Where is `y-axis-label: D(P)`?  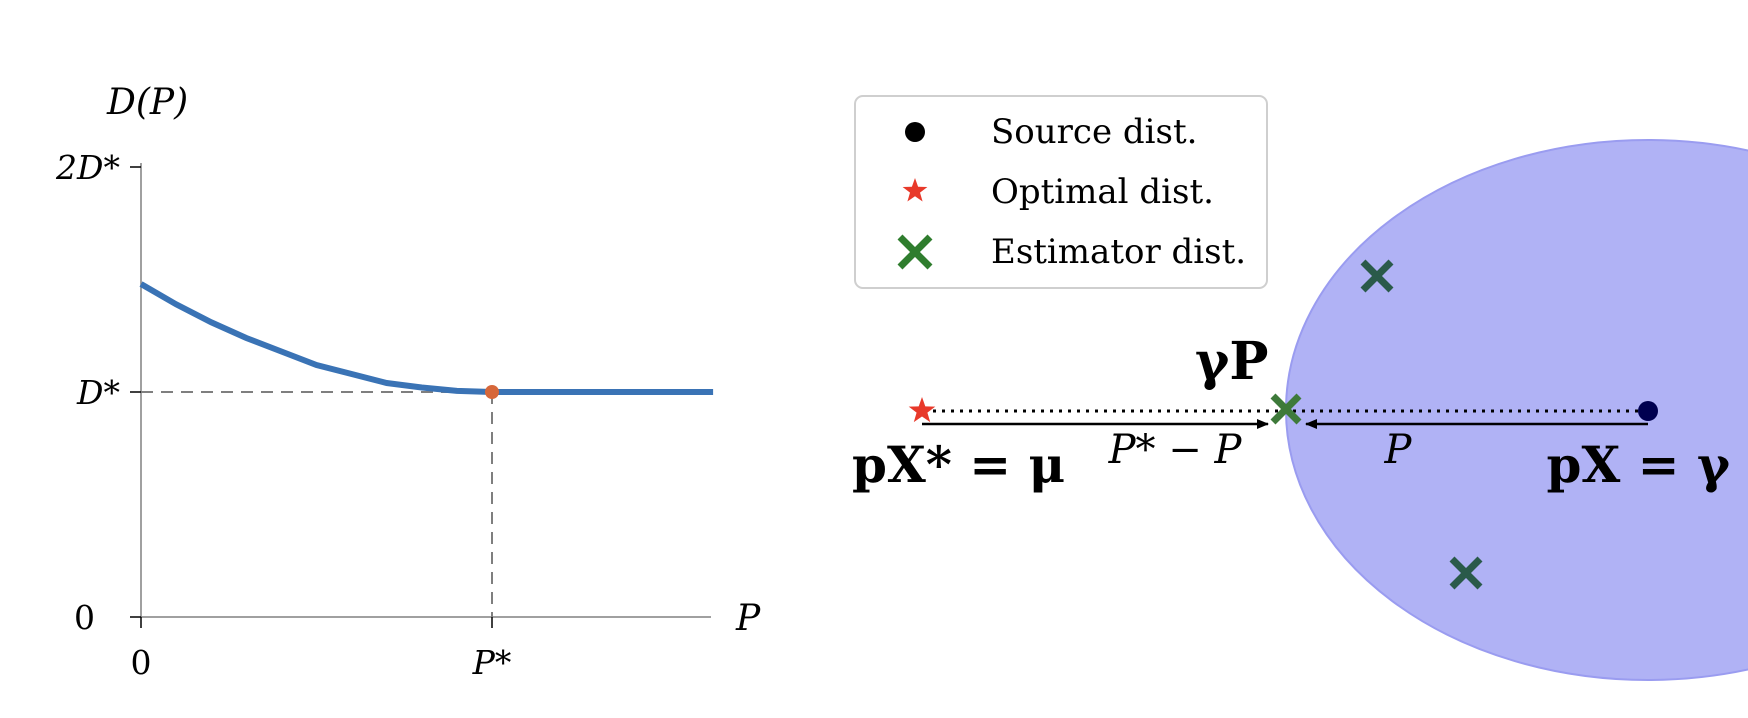 y-axis-label: D(P) is located at coordinates (147, 102).